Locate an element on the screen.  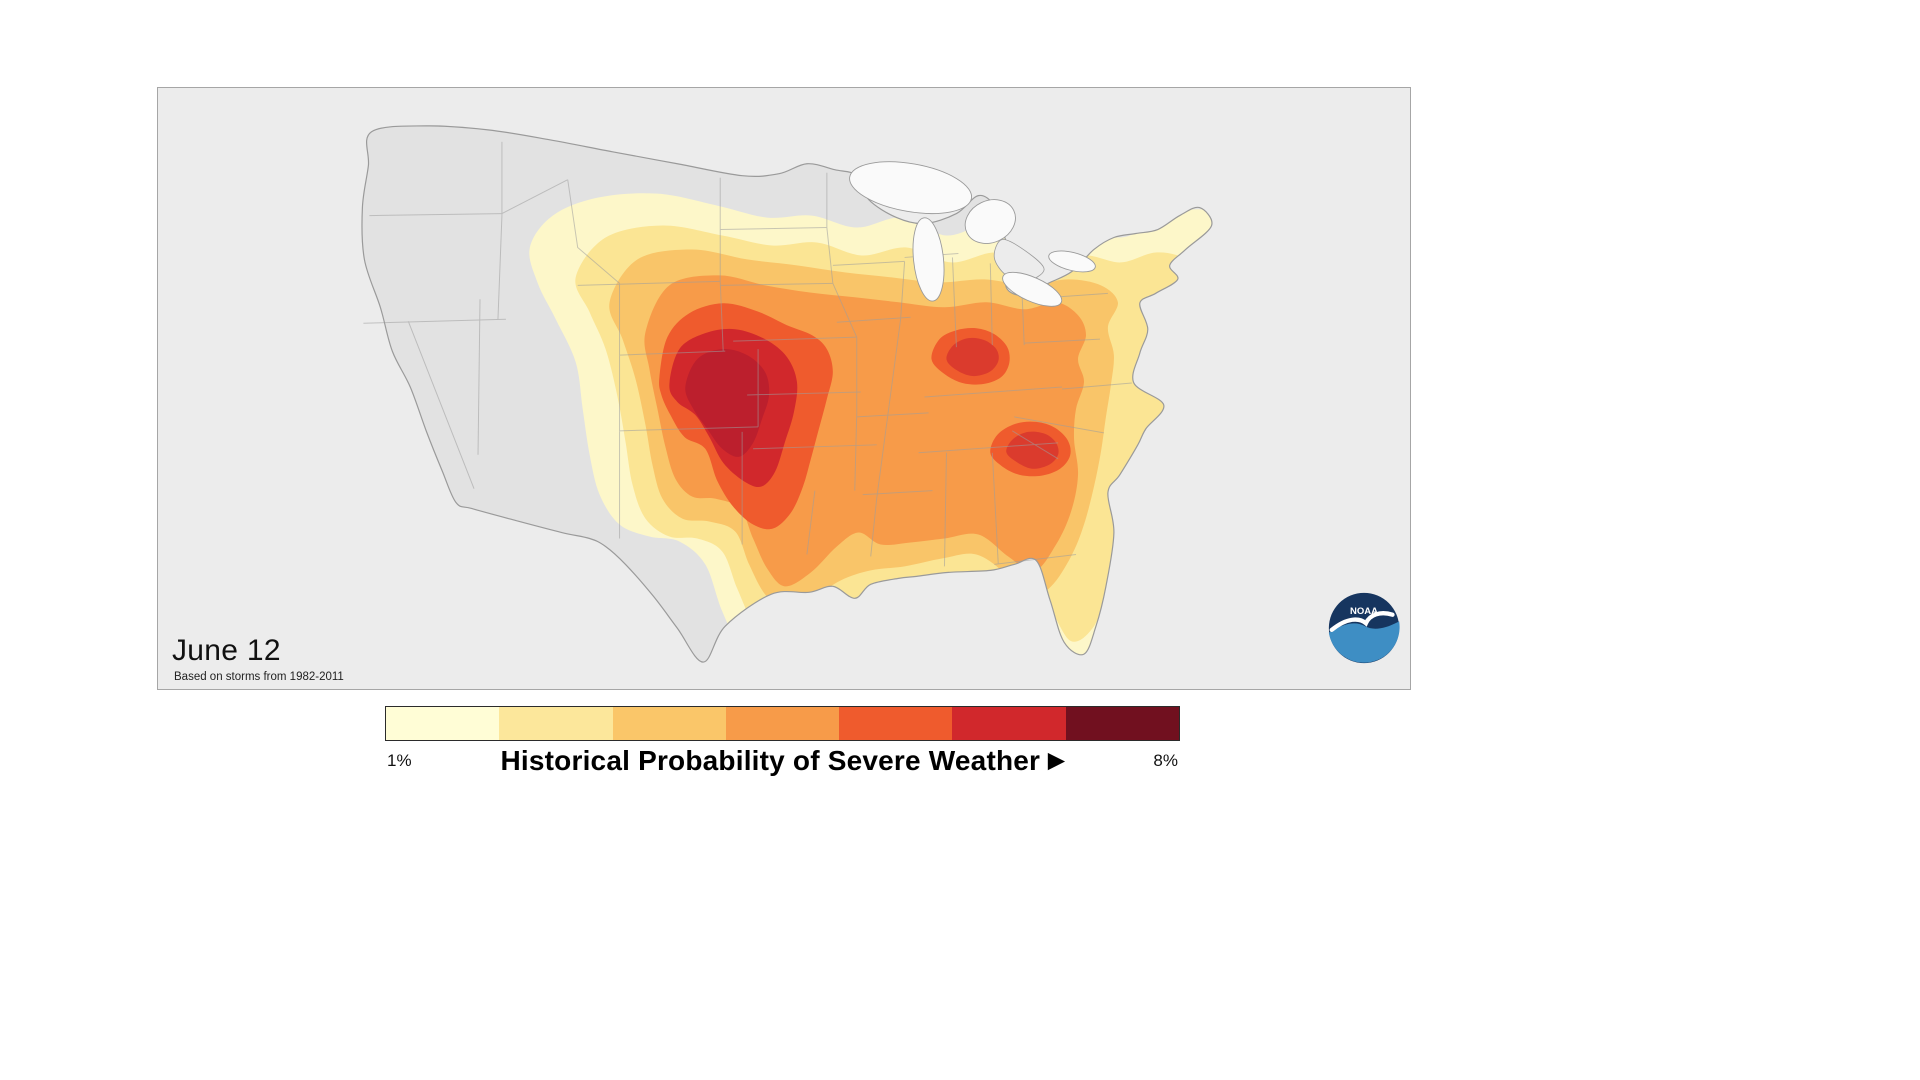
noaa-logo-water is located at coordinates (1364, 642).